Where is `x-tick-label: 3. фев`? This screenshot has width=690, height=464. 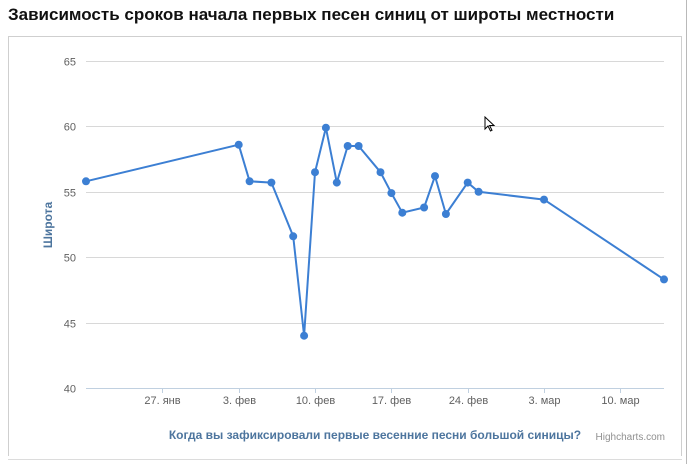 x-tick-label: 3. фев is located at coordinates (239, 401).